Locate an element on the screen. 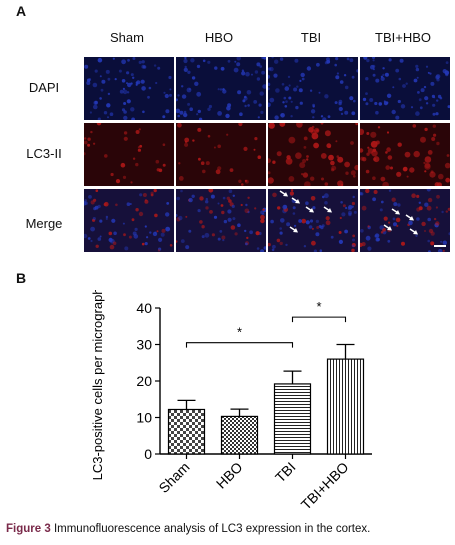 The image size is (455, 545). micrograph-lc3-ii-tbi is located at coordinates (313, 154).